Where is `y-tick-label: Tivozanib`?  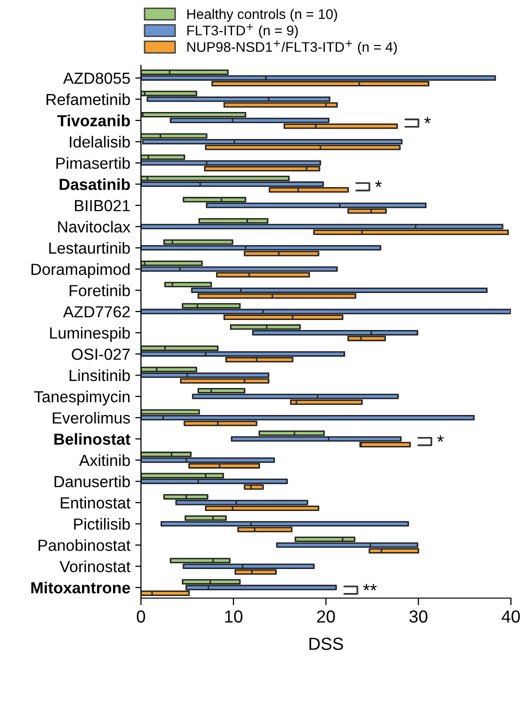
y-tick-label: Tivozanib is located at coordinates (93, 120).